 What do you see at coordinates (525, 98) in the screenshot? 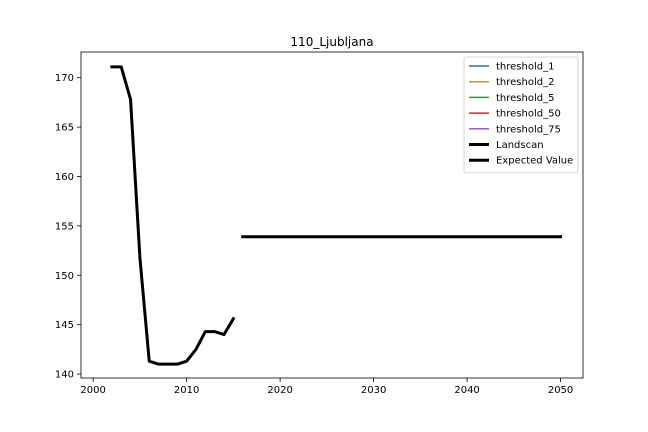
I see `legend-label-2: threshold_5` at bounding box center [525, 98].